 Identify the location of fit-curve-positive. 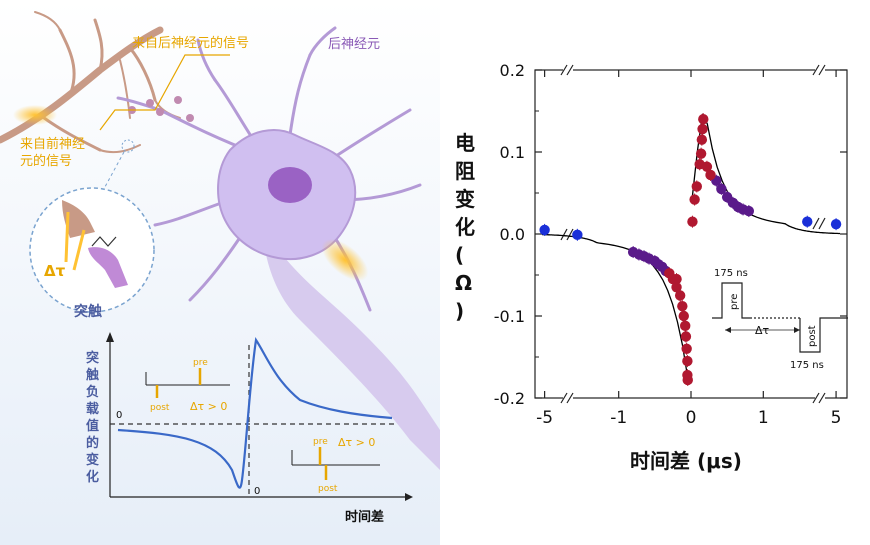
(765, 174).